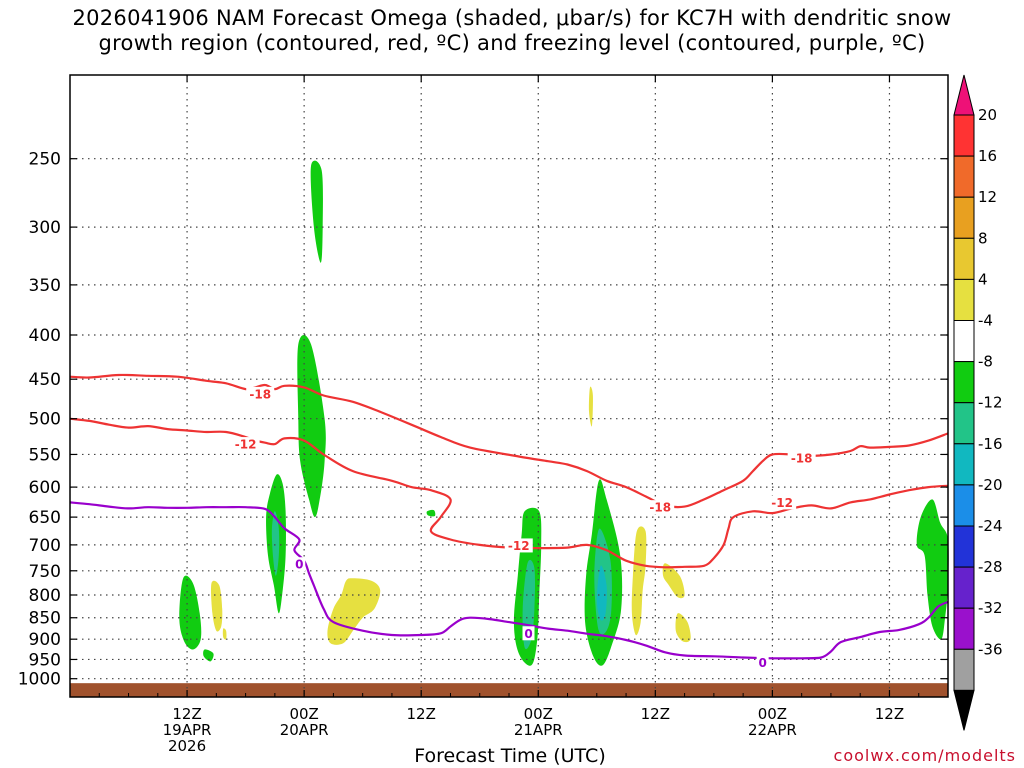 The width and height of the screenshot is (1024, 768). What do you see at coordinates (45, 619) in the screenshot?
I see `y-tick-label-850: 850` at bounding box center [45, 619].